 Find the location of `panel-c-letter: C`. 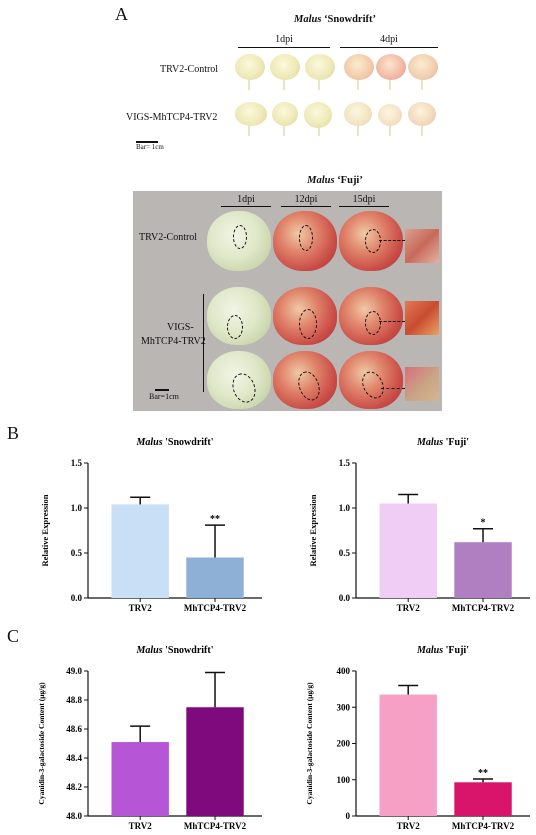

panel-c-letter: C is located at coordinates (13, 636).